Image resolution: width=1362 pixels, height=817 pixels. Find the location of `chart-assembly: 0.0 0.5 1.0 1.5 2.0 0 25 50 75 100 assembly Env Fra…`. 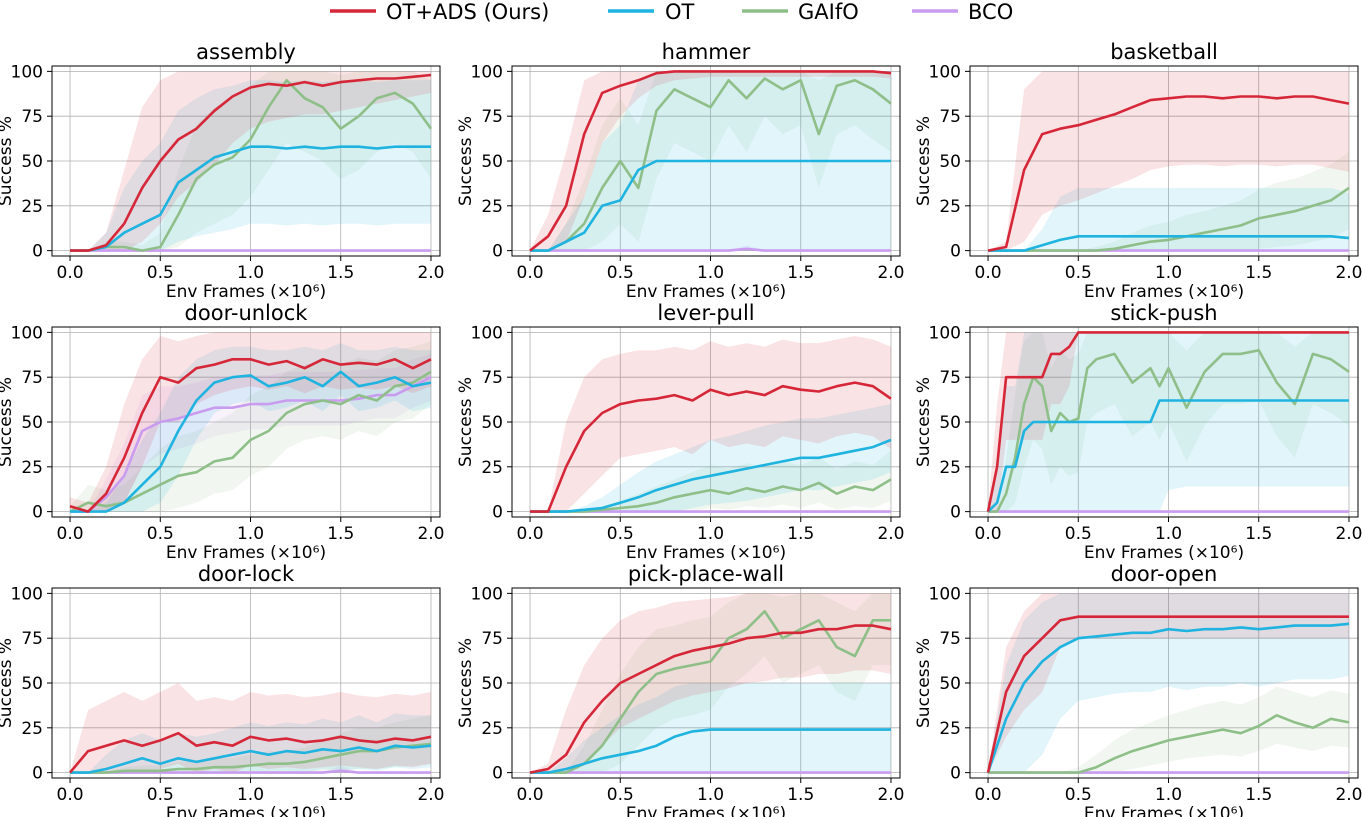

chart-assembly: 0.0 0.5 1.0 1.5 2.0 0 25 50 75 100 assembly Env Fra… is located at coordinates (222, 171).